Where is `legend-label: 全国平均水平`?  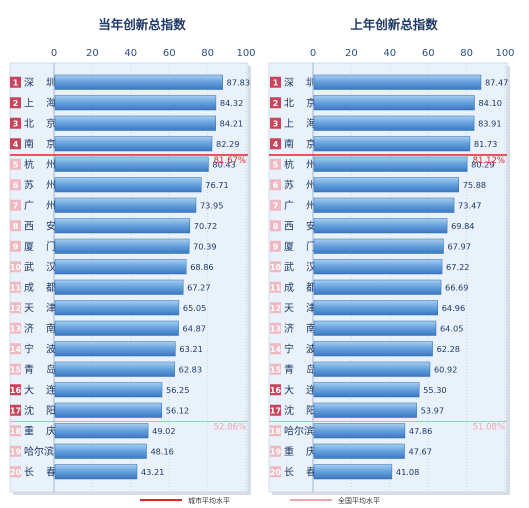 legend-label: 全国平均水平 is located at coordinates (359, 500).